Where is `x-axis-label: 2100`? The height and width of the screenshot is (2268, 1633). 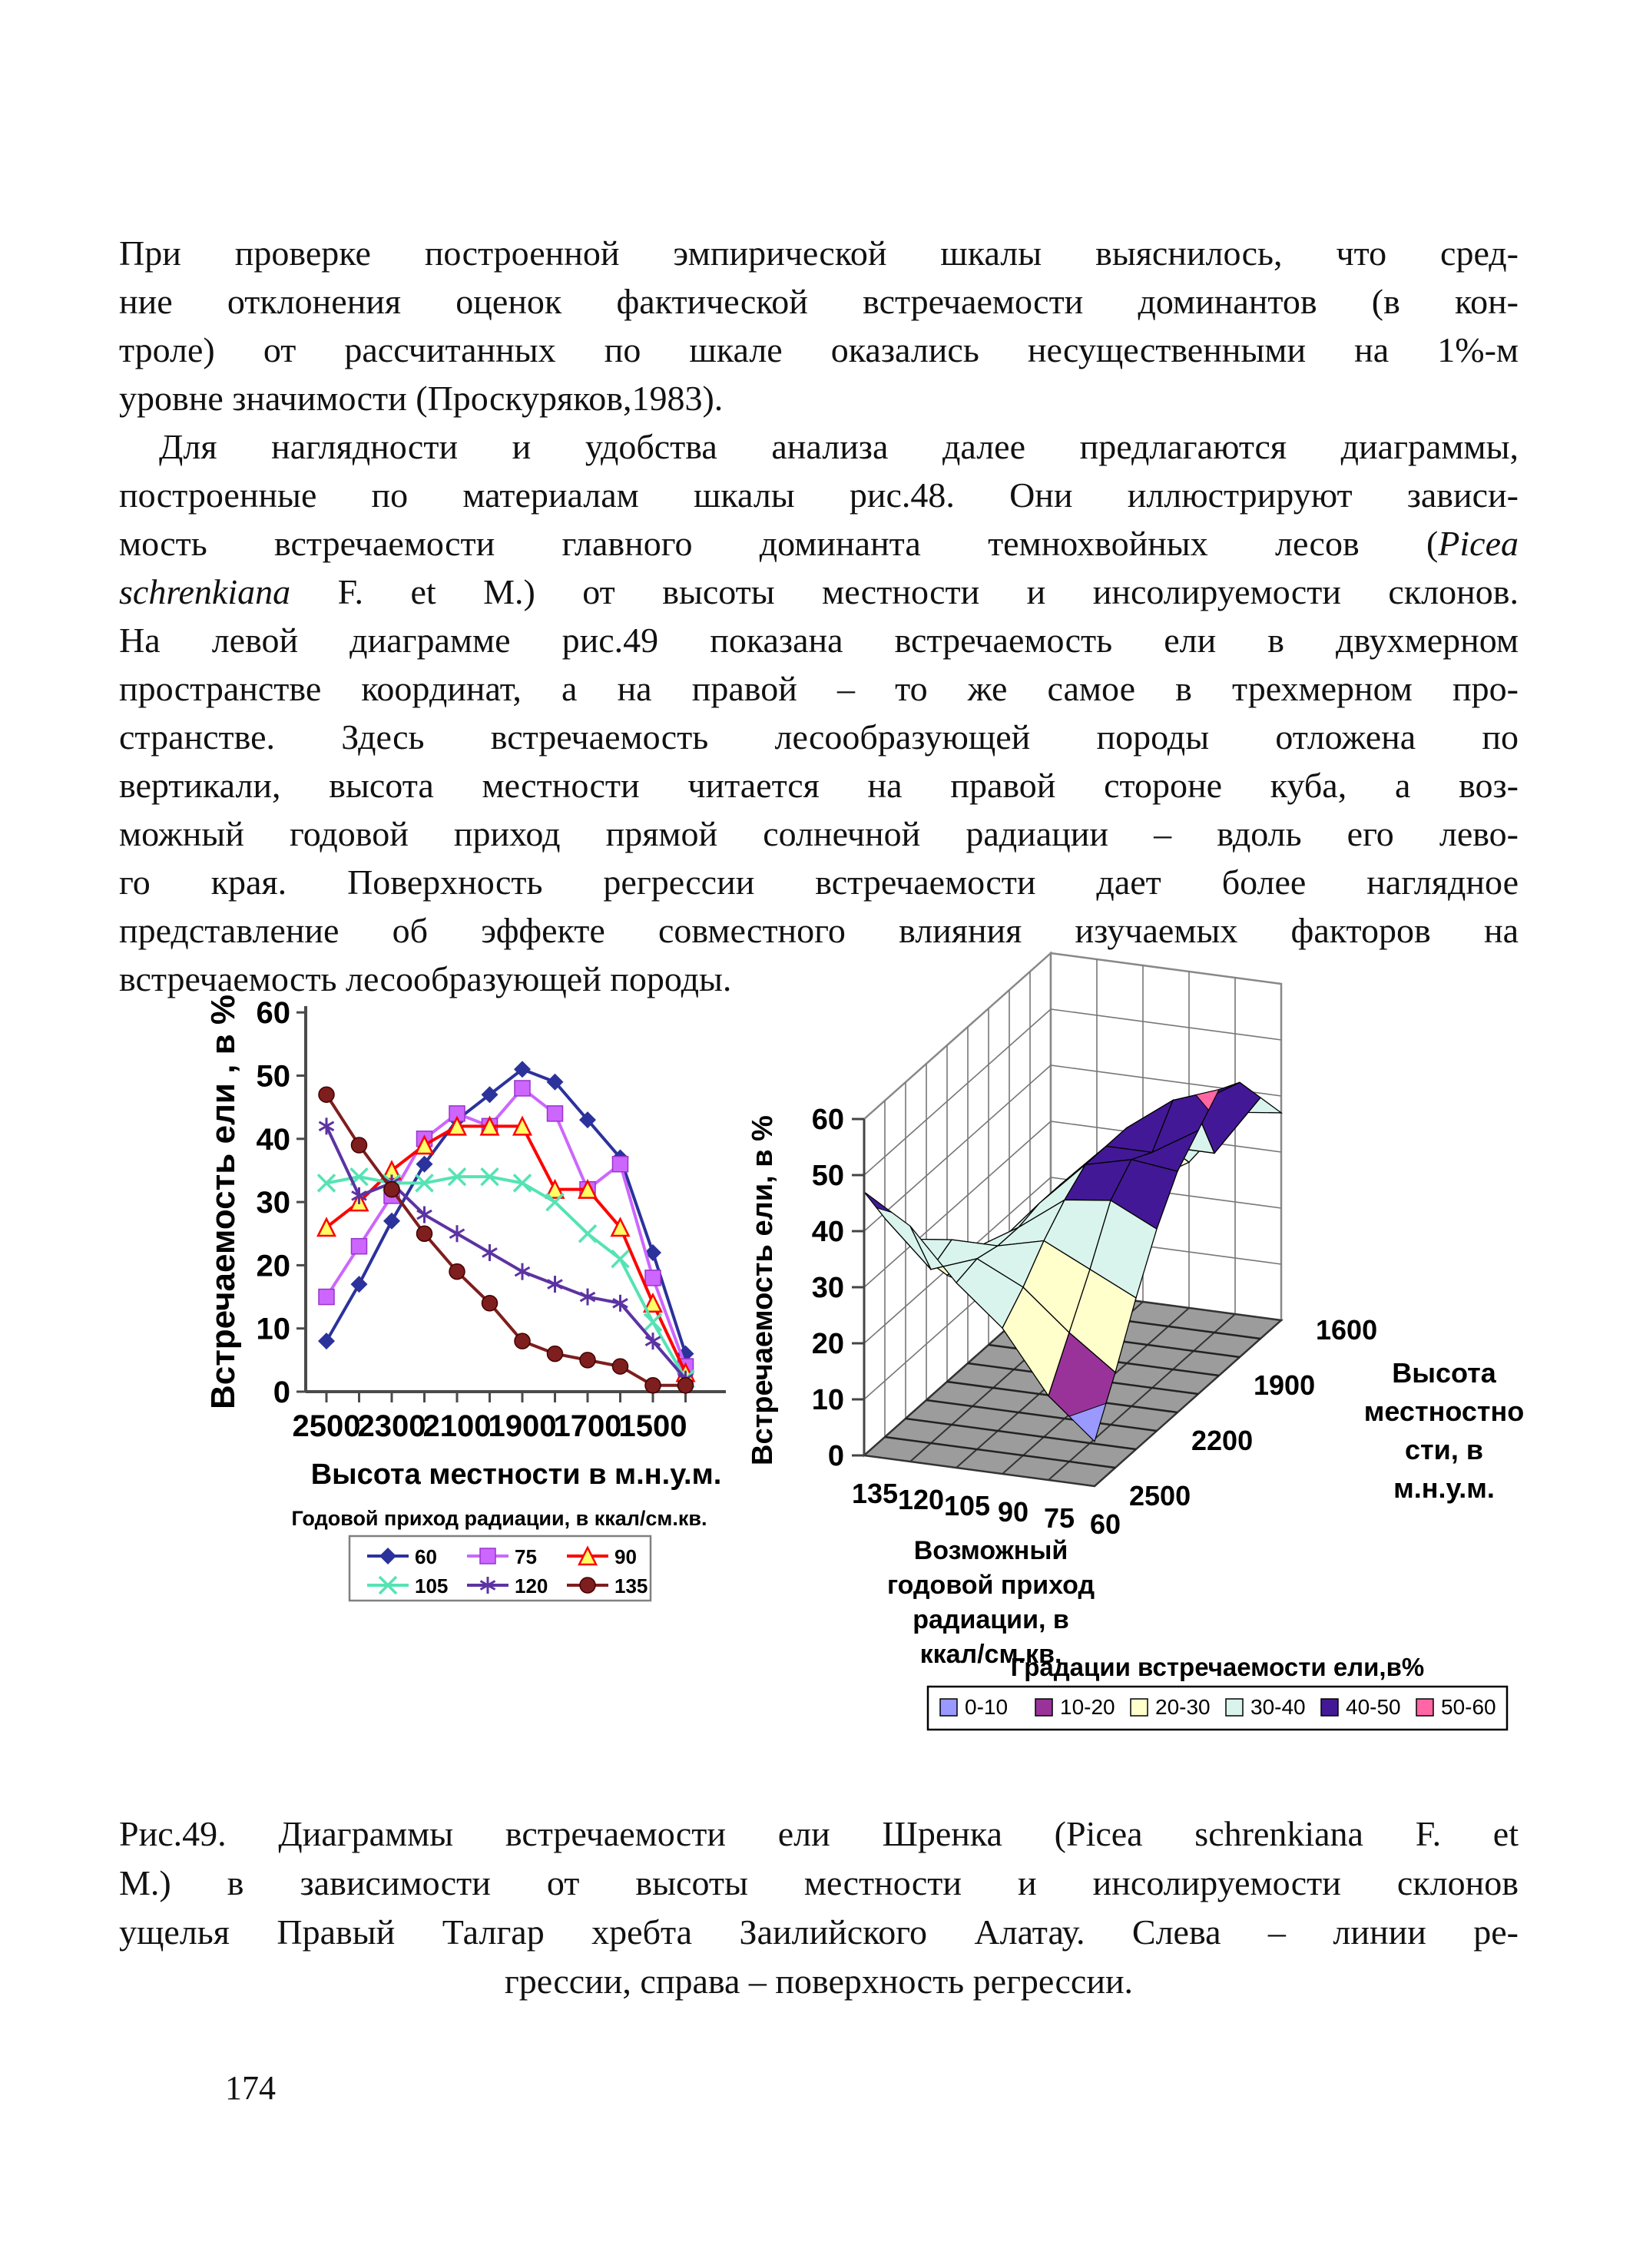 x-axis-label: 2100 is located at coordinates (458, 1426).